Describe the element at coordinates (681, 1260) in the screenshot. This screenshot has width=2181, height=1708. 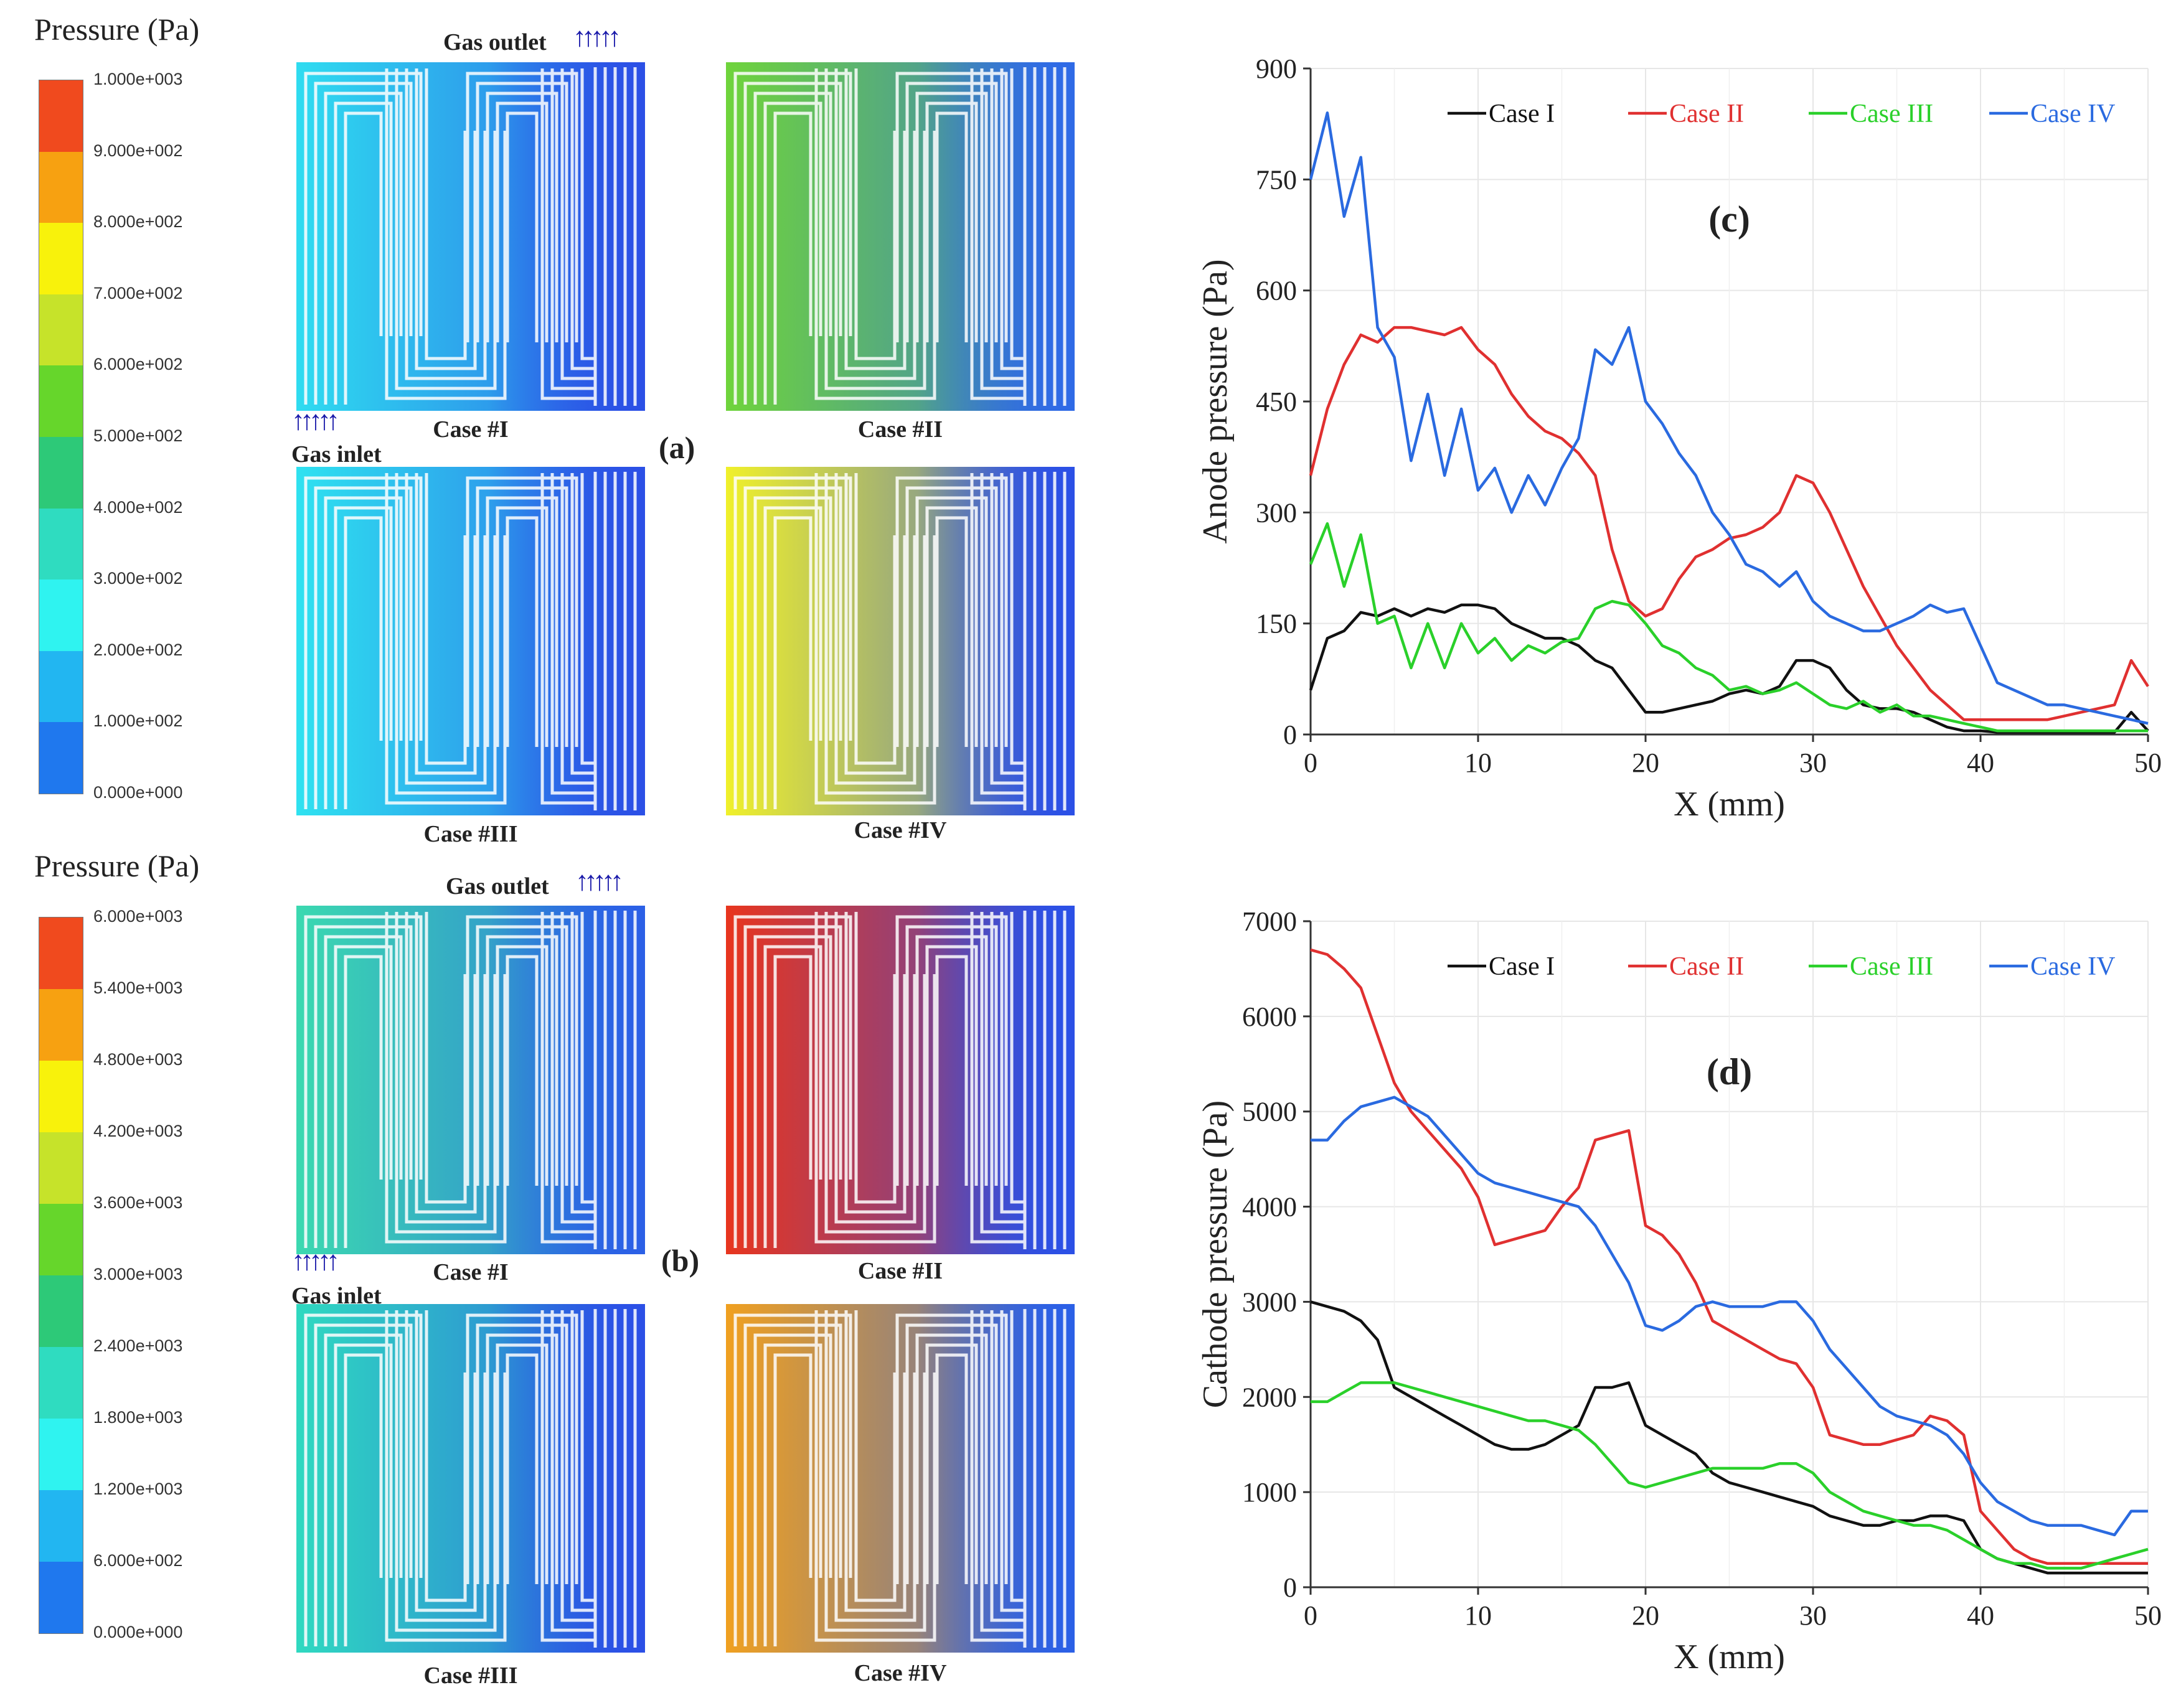
I see `panel-b-tag: (b)` at that location.